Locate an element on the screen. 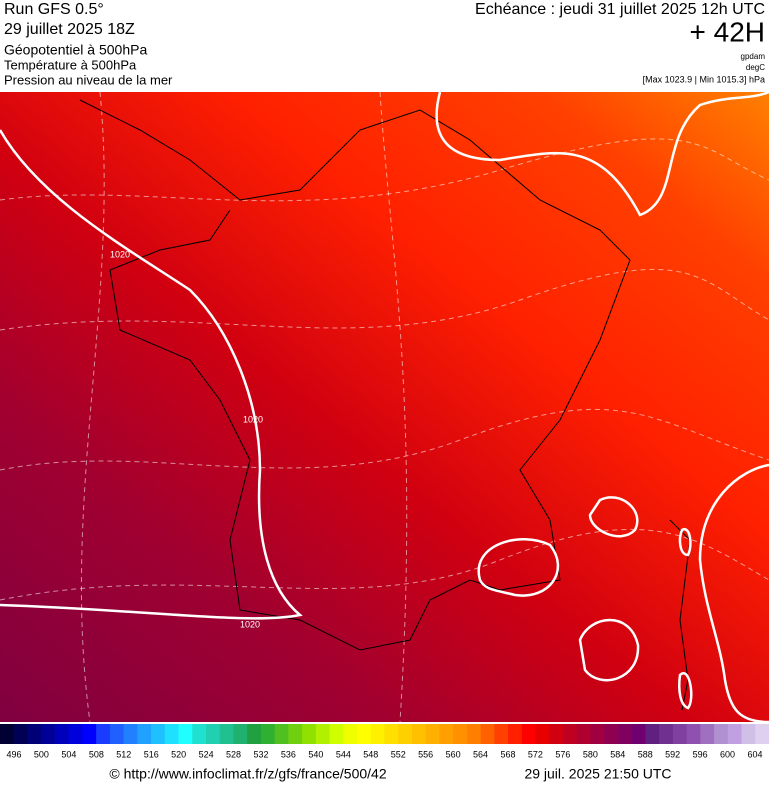  colorbar-label: 536 is located at coordinates (288, 754).